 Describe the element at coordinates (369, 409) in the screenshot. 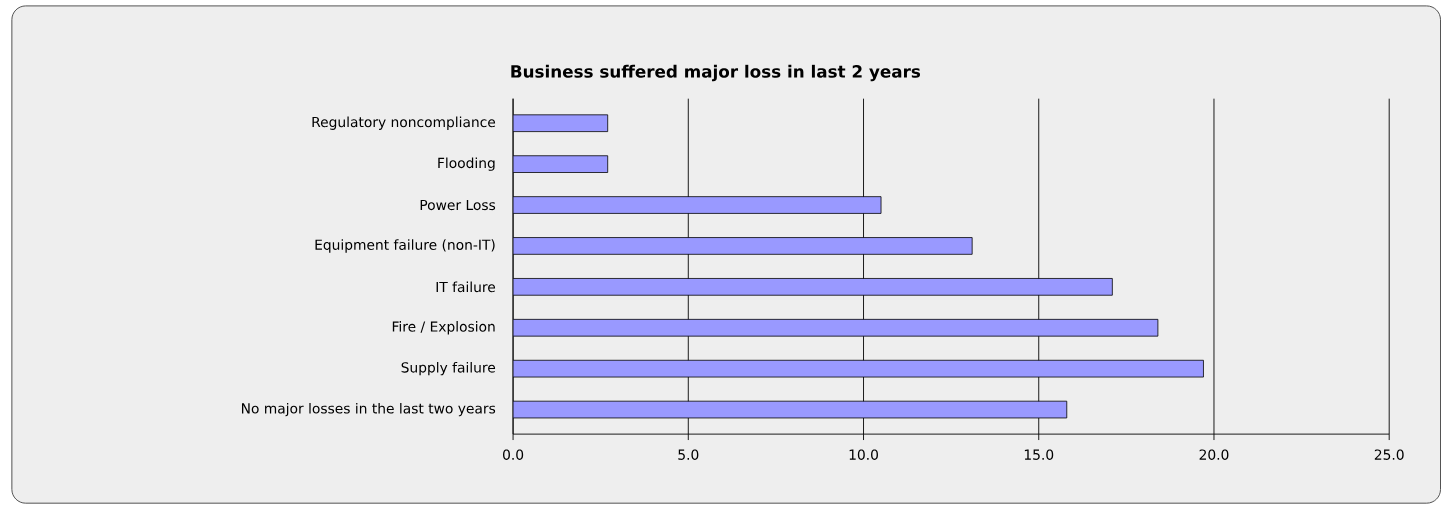

I see `y-tick-label: No major losses in the last two years` at that location.